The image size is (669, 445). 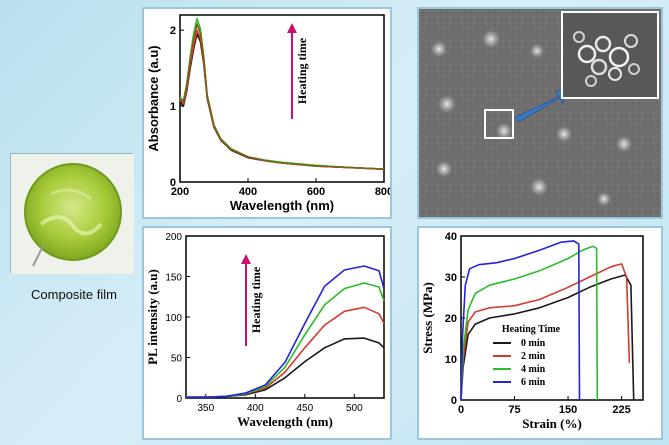 What do you see at coordinates (499, 124) in the screenshot?
I see `sem-selection-box` at bounding box center [499, 124].